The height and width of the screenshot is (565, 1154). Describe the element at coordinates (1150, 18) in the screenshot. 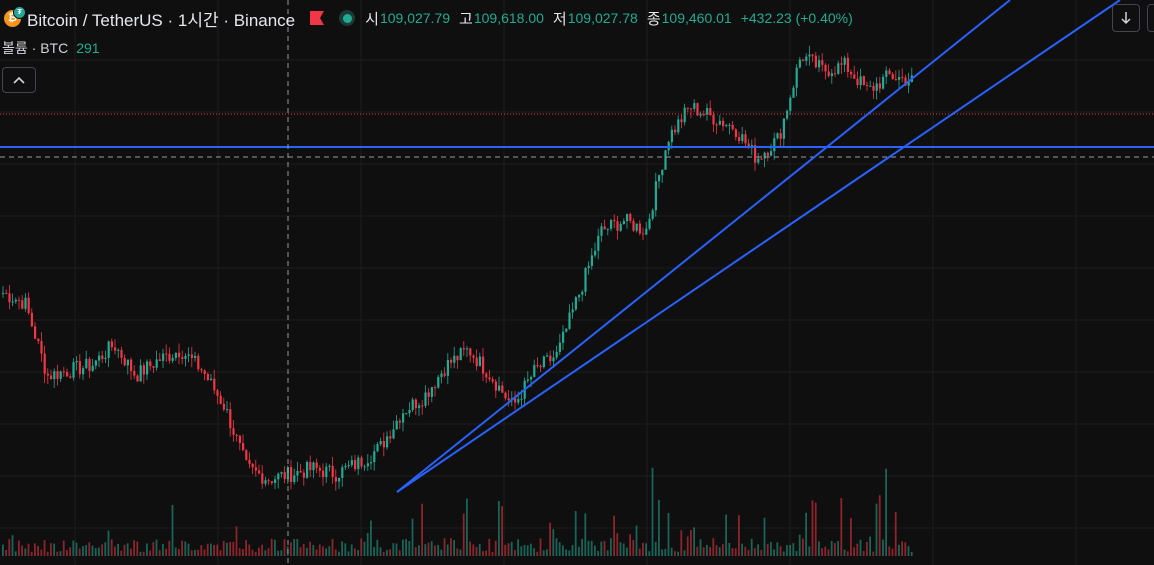

I see `side-panel-edge-button` at that location.